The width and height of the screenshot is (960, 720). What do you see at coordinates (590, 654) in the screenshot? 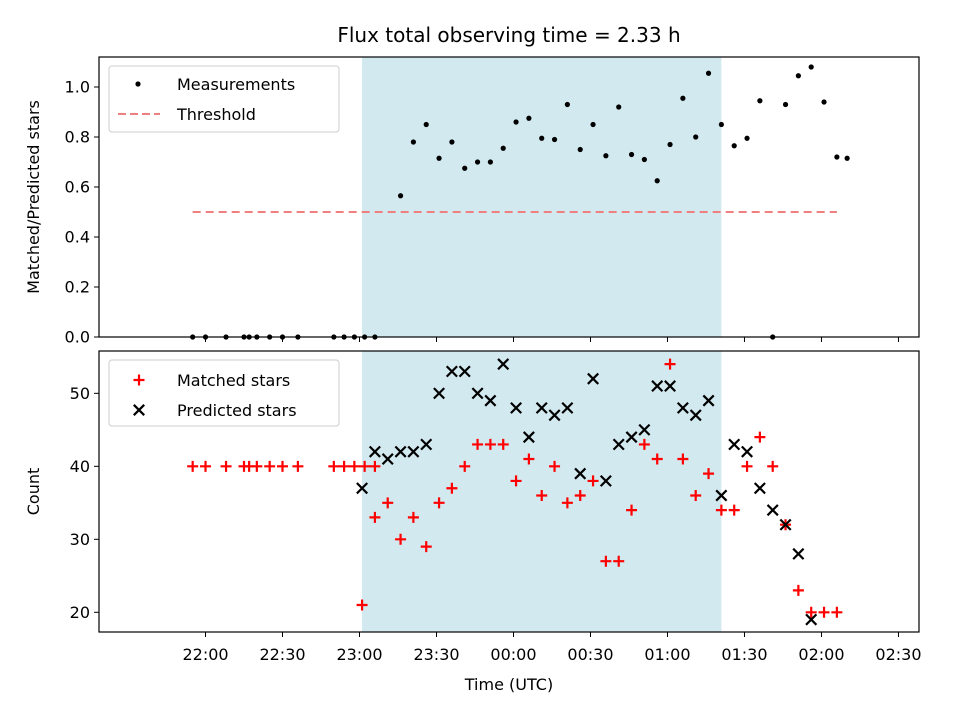
I see `time-x-tick-label: 00:30` at bounding box center [590, 654].